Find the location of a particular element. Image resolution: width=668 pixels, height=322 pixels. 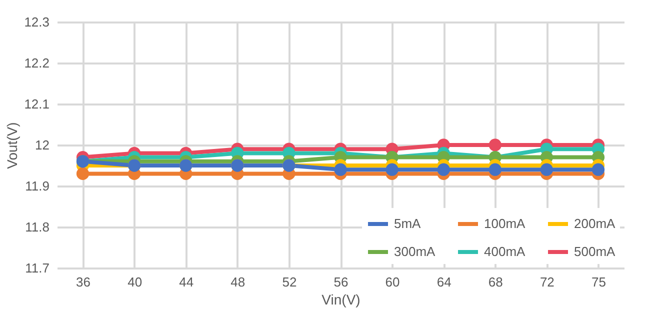

y-tick-label: 11.7 is located at coordinates (37, 268).